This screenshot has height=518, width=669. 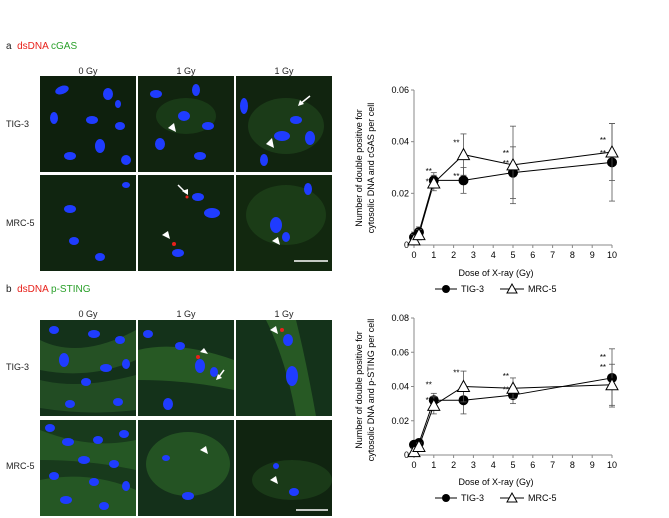 I want to click on chart-b-xtick-label: 6, so click(x=532, y=465).